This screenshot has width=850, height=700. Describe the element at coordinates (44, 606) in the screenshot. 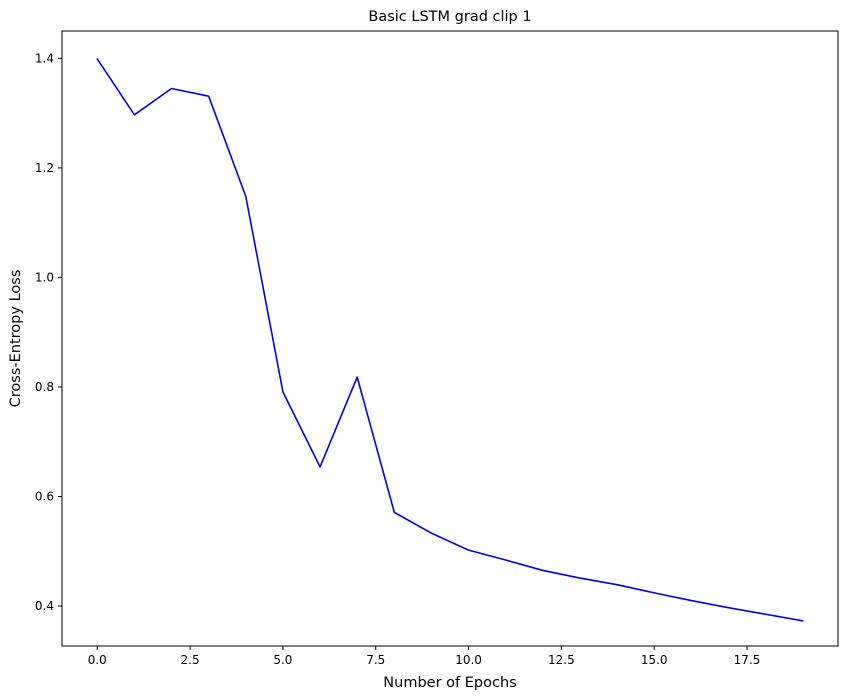

I see `y-tick-label: 0.4` at that location.